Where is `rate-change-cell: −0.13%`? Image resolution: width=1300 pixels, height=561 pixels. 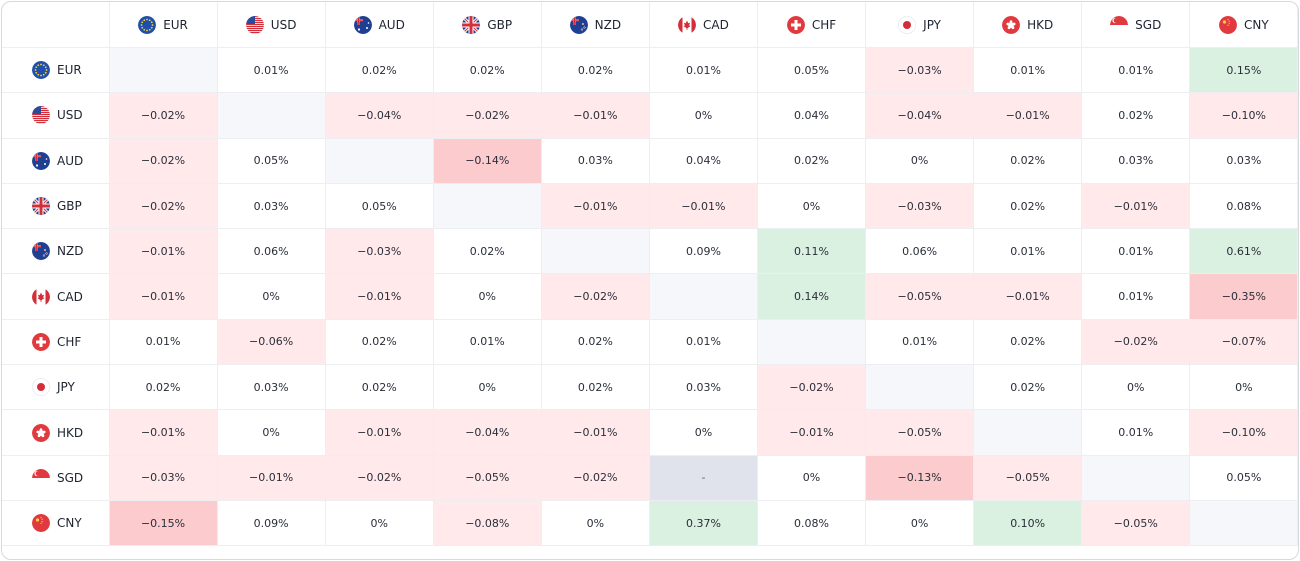 rate-change-cell: −0.13% is located at coordinates (920, 478).